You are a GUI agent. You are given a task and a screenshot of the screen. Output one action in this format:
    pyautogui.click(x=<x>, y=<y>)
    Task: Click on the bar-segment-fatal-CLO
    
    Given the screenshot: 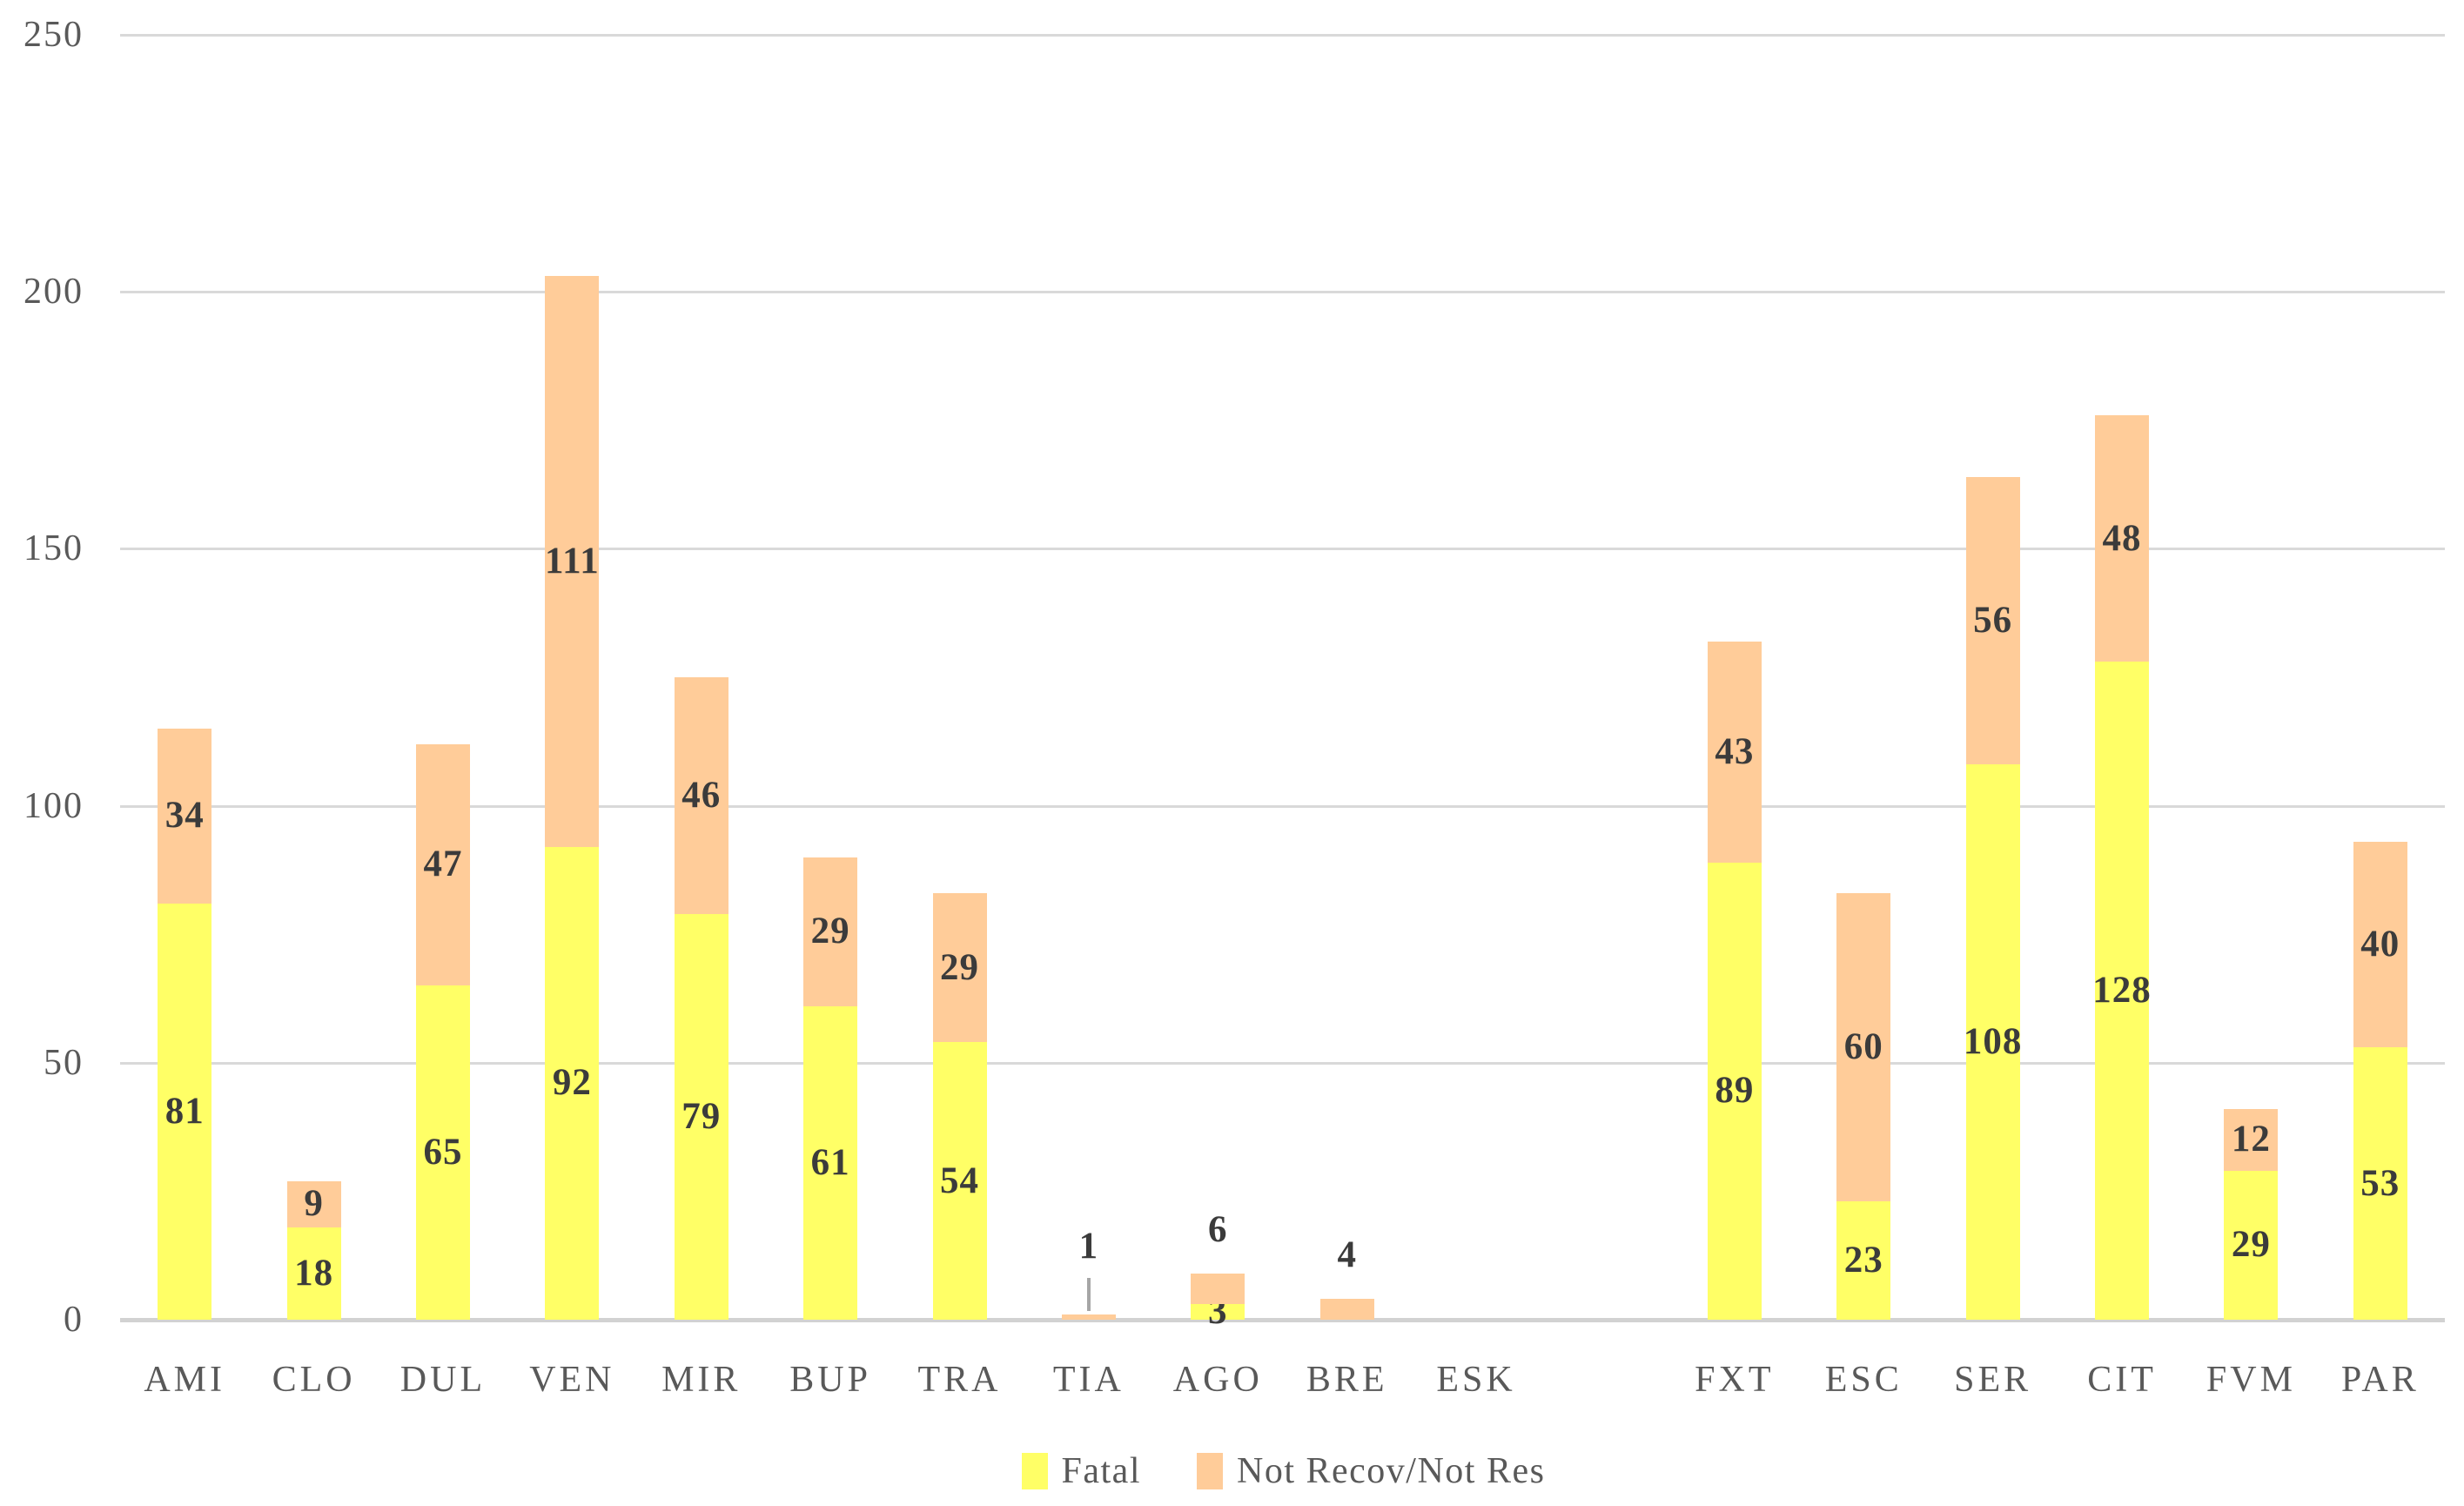 What is the action you would take?
    pyautogui.click(x=313, y=1273)
    